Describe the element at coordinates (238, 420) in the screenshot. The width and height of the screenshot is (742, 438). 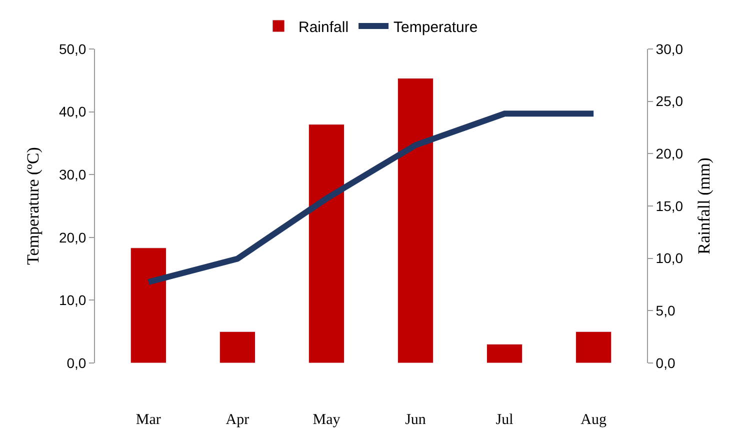
I see `x-tick-label: Apr` at that location.